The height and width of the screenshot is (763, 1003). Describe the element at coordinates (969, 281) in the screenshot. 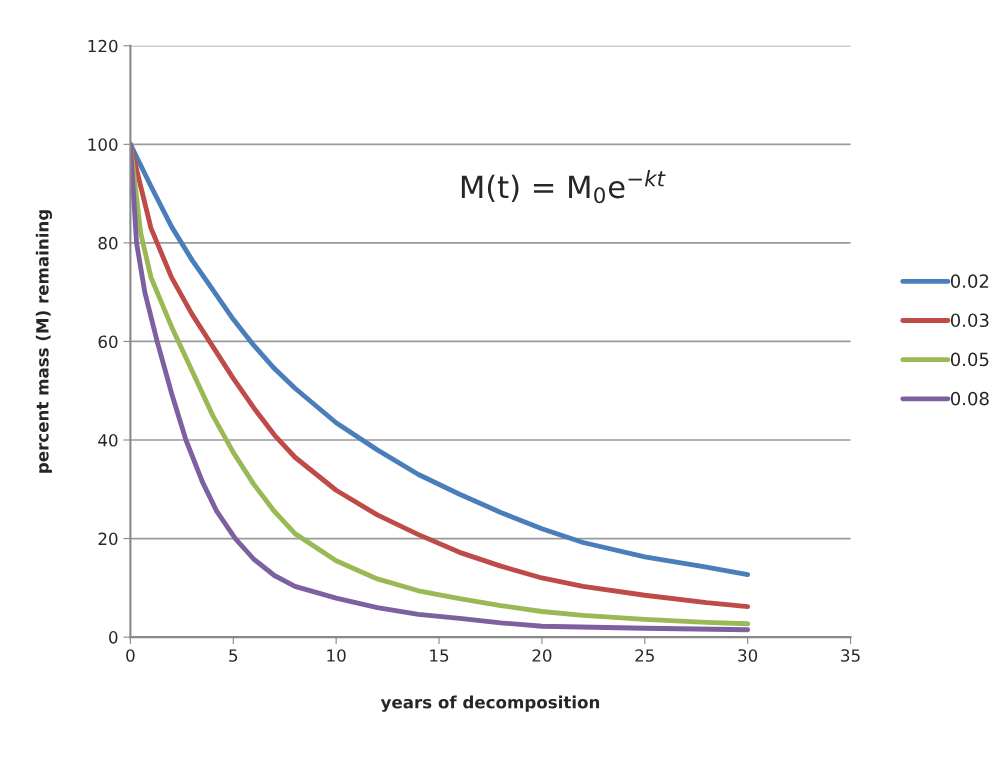

I see `legend-label: 0.02` at that location.